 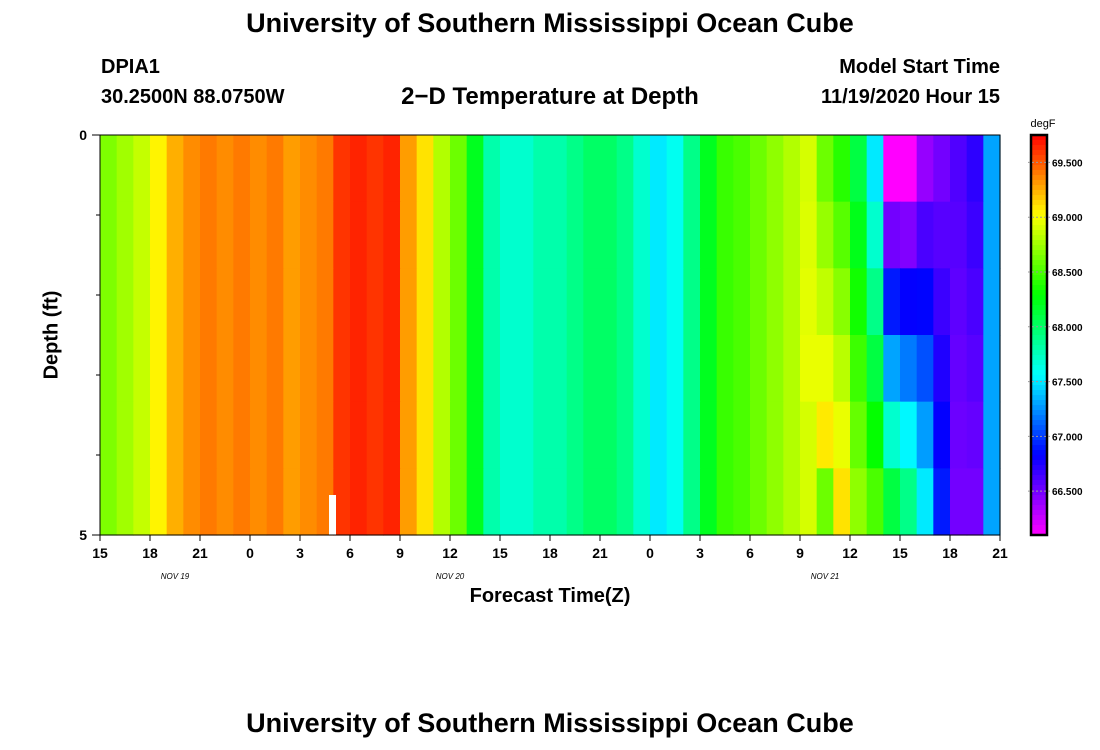 What do you see at coordinates (919, 67) in the screenshot?
I see `model-start-label: Model Start Time` at bounding box center [919, 67].